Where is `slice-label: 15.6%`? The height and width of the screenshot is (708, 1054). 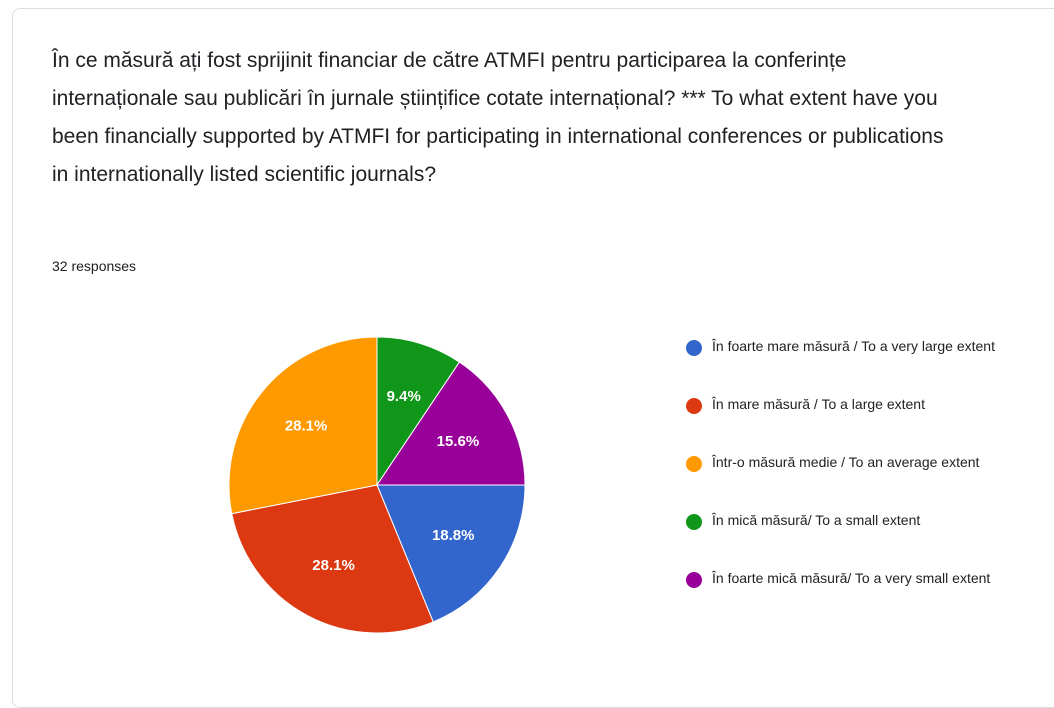
slice-label: 15.6% is located at coordinates (458, 441).